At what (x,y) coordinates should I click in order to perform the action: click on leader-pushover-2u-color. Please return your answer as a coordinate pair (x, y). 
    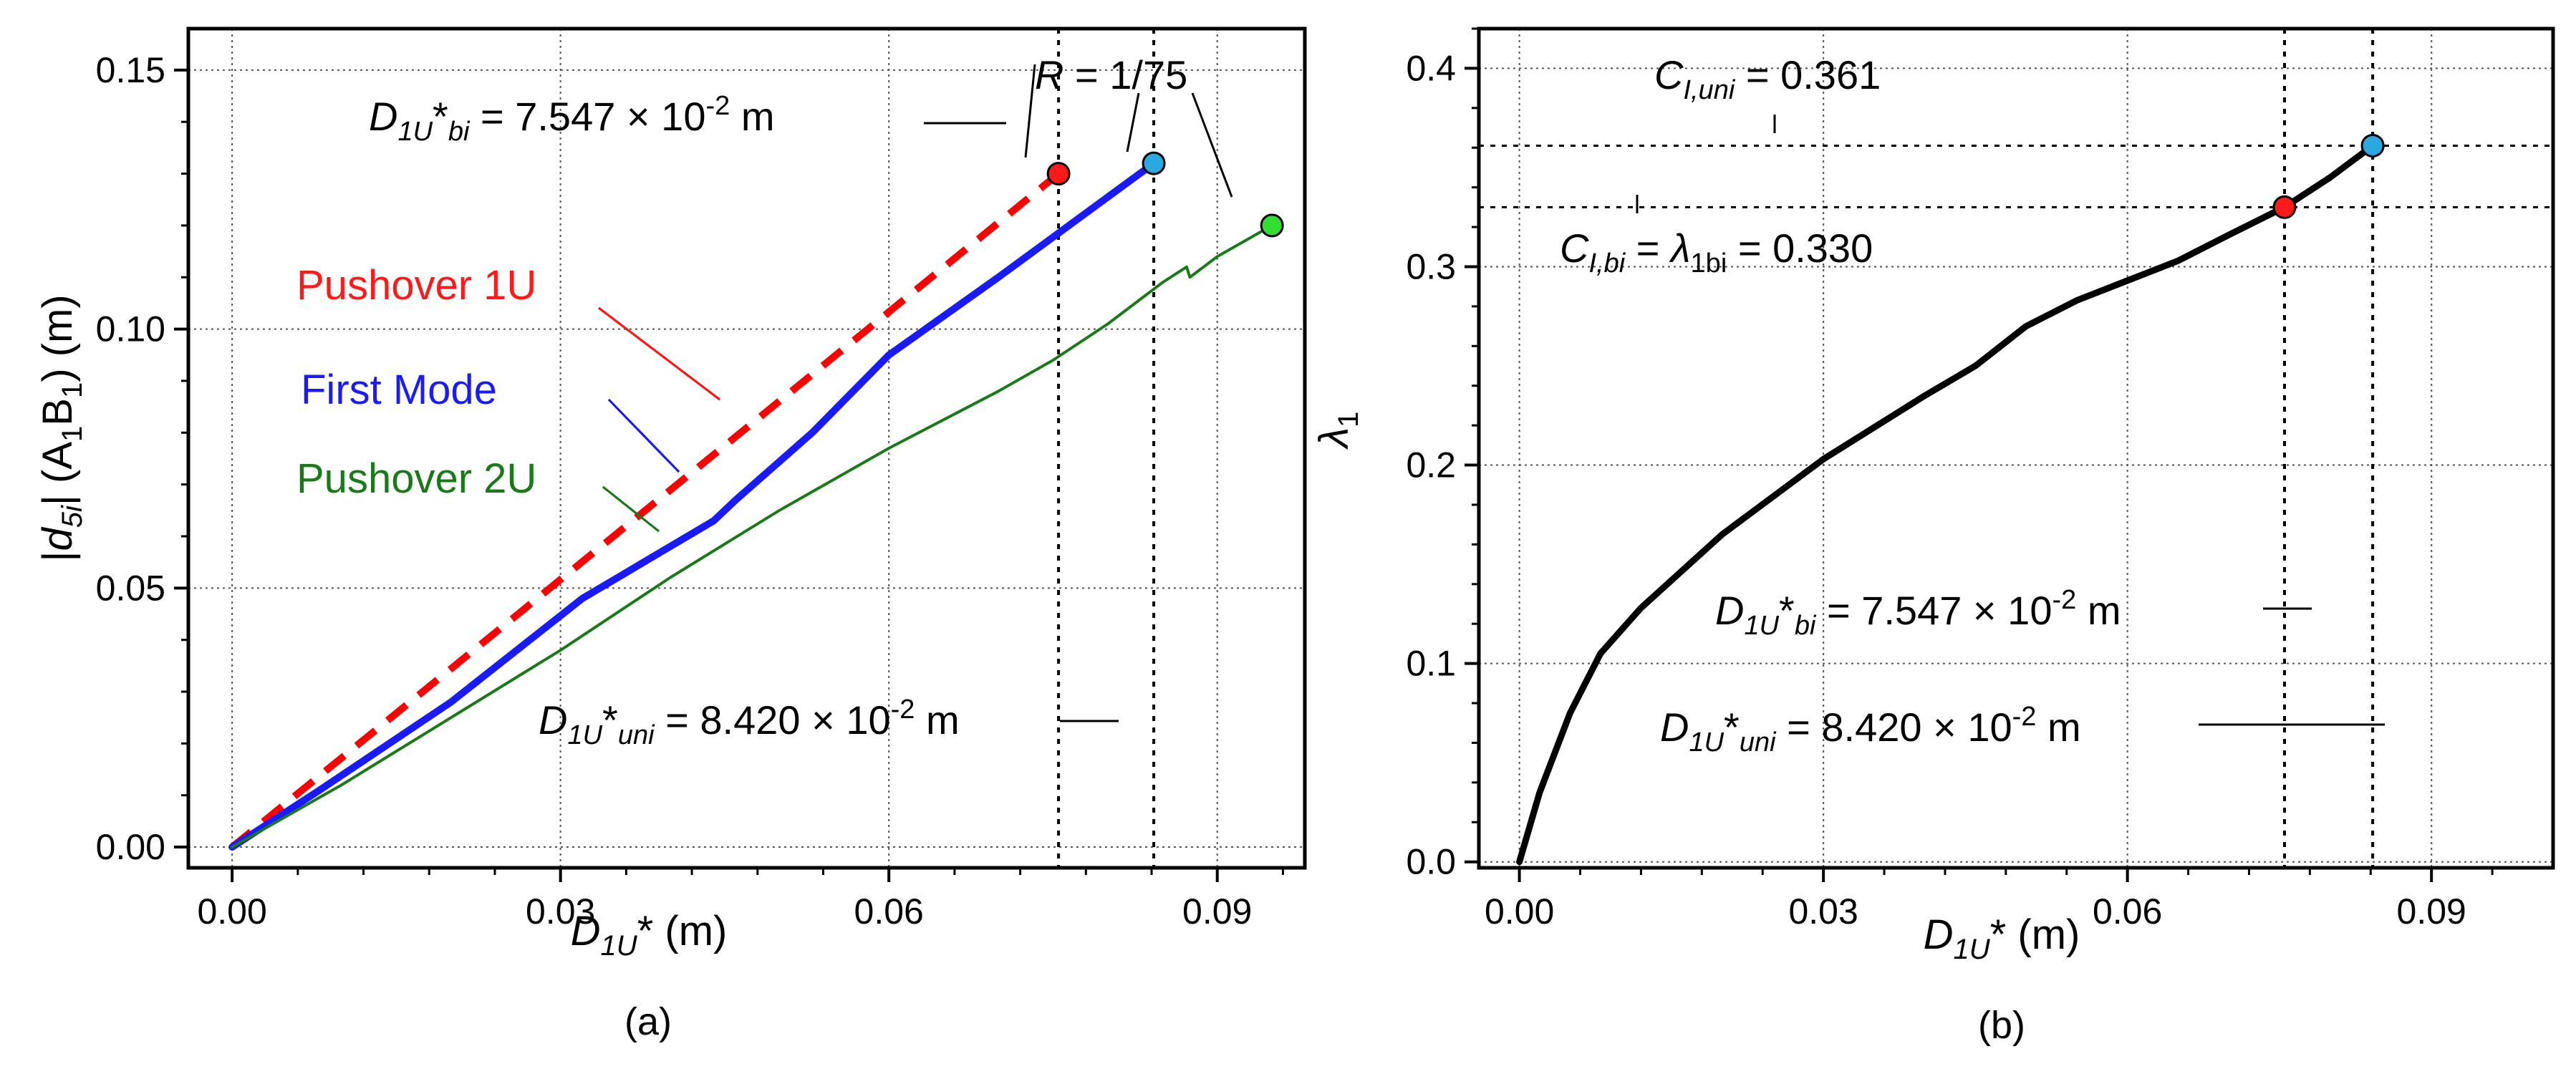
    Looking at the image, I should click on (631, 509).